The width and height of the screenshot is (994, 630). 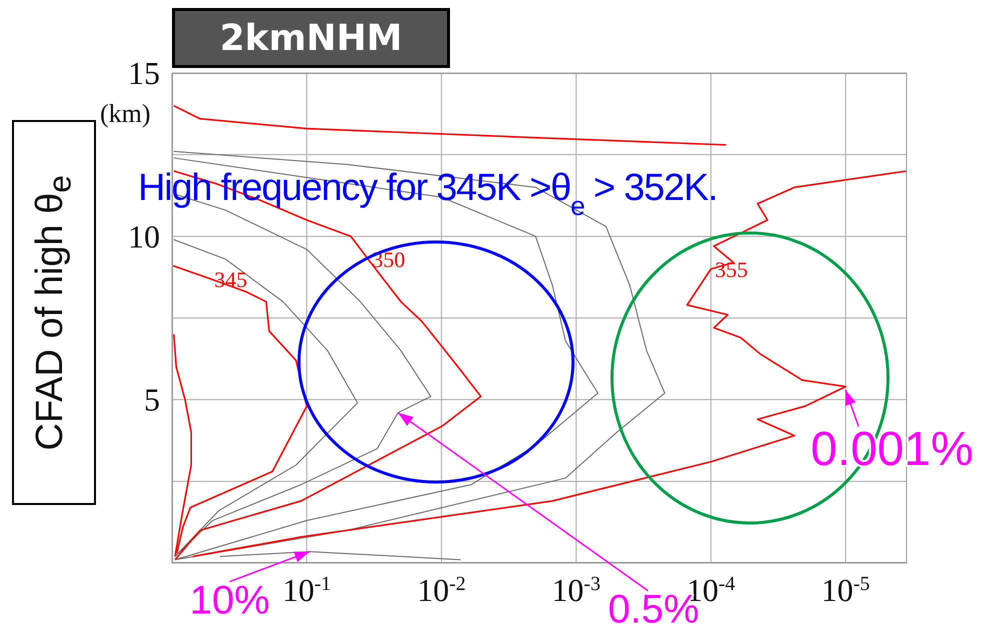 What do you see at coordinates (845, 590) in the screenshot?
I see `x-tick-label: 10$^{-5}$` at bounding box center [845, 590].